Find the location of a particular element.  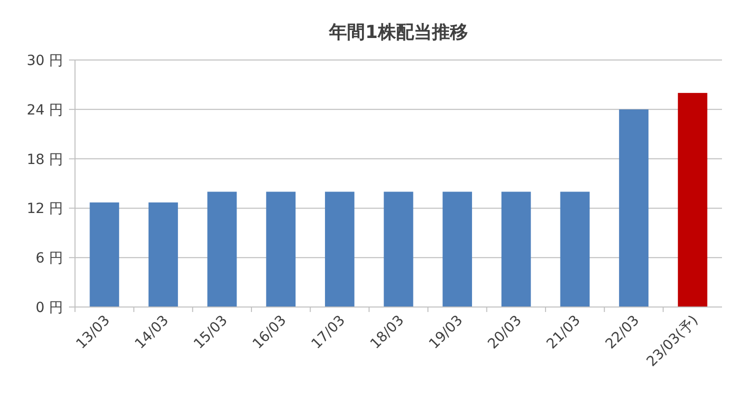

y-tick-label: 30 円 is located at coordinates (44, 61).